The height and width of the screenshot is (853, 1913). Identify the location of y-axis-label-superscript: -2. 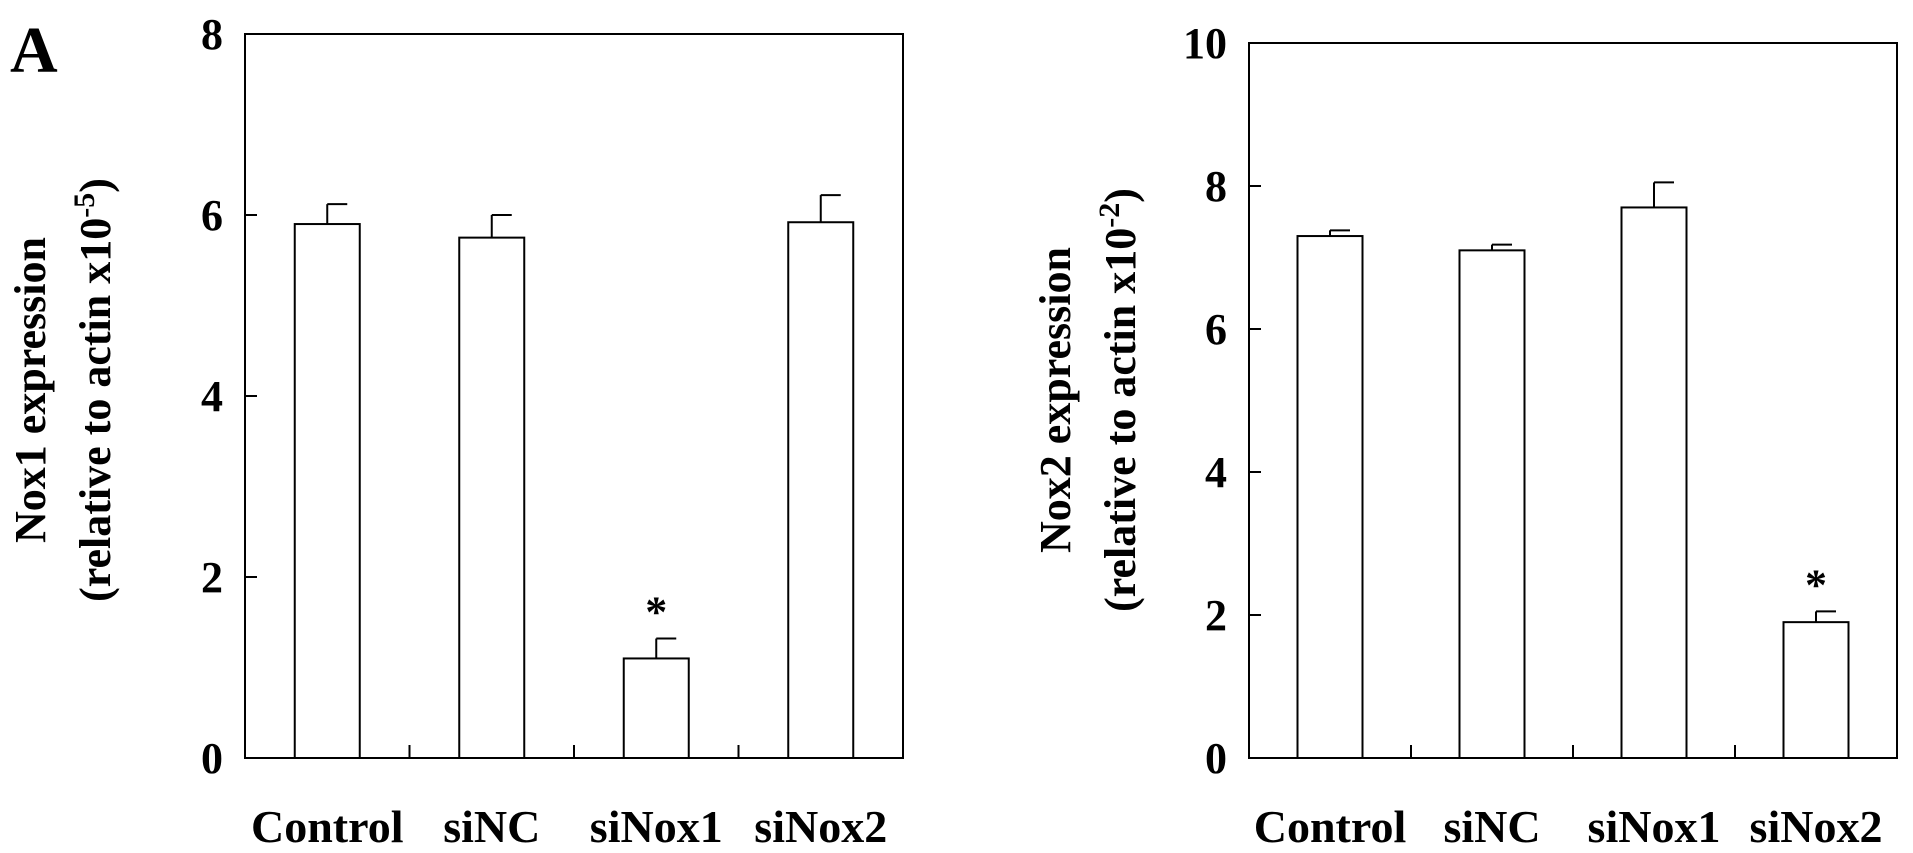
(1109, 215).